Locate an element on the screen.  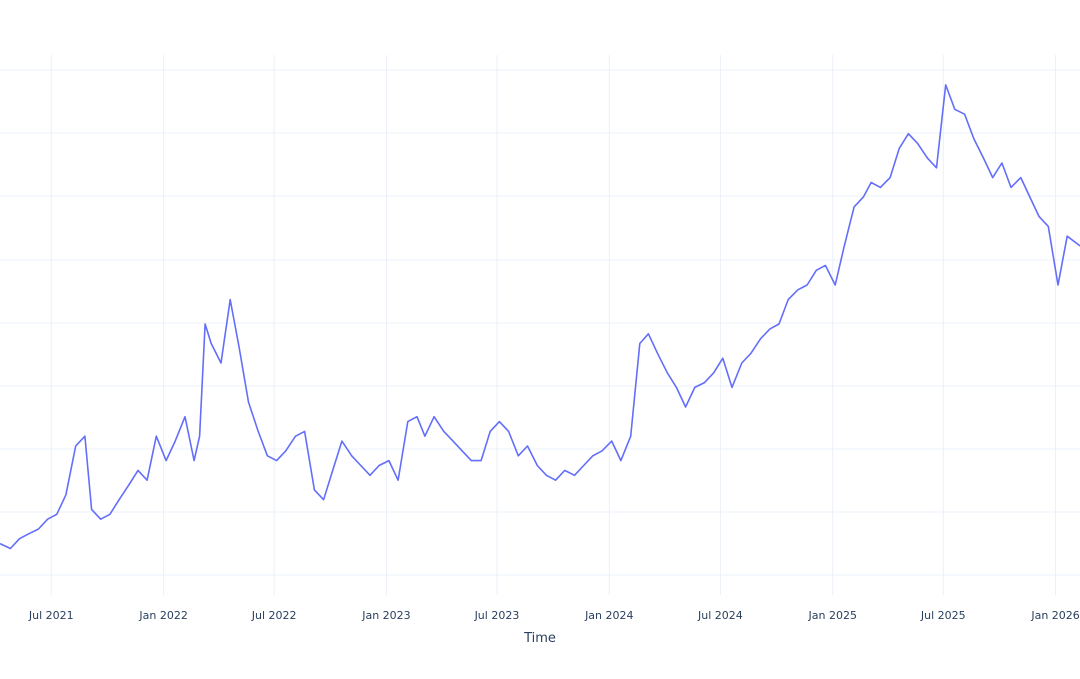
x-tick-label: Jan 2026 is located at coordinates (1054, 615).